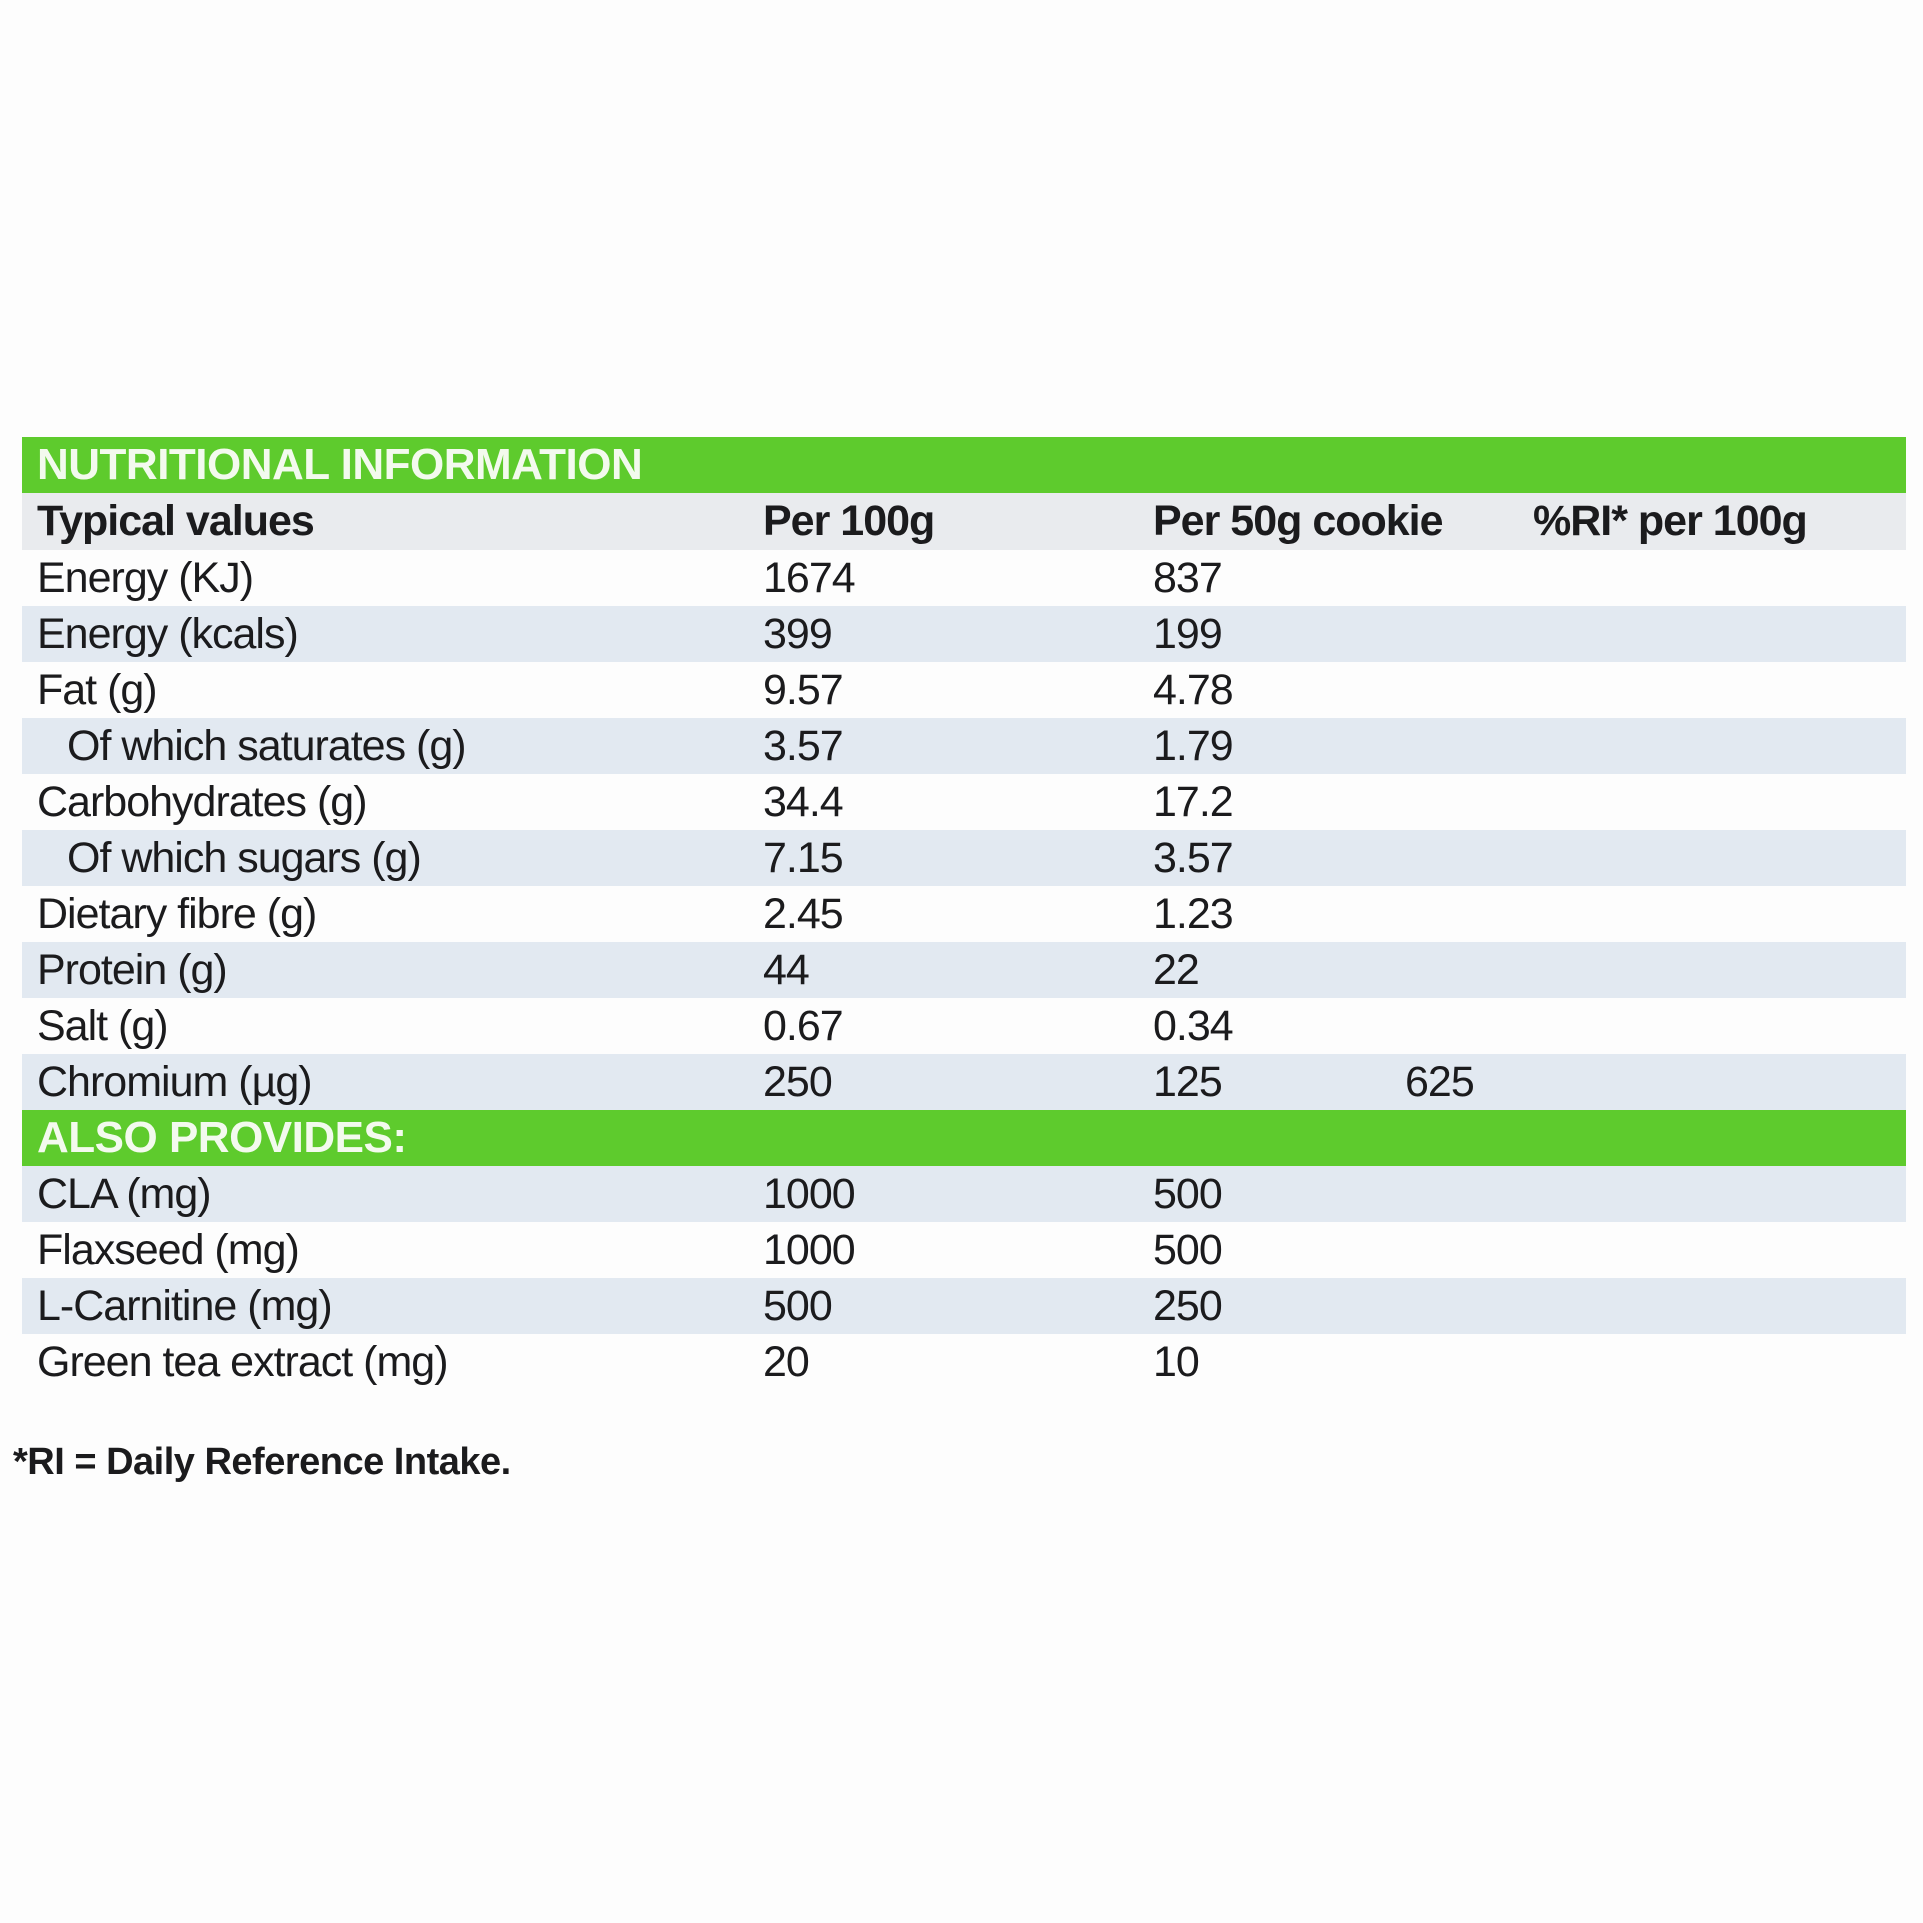 Image resolution: width=1923 pixels, height=1923 pixels. Describe the element at coordinates (185, 1306) in the screenshot. I see `cell-label: L-Carnitine (mg)` at that location.